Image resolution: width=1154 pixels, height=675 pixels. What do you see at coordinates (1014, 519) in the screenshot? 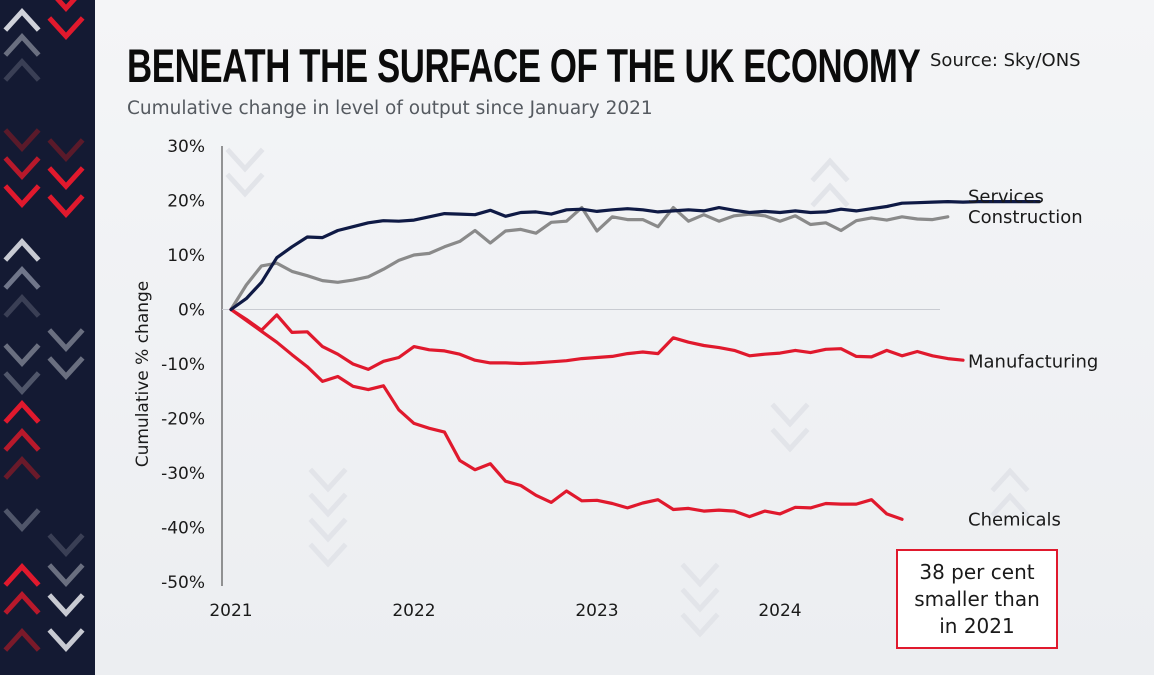
I see `series-label-chemicals: Chemicals` at bounding box center [1014, 519].